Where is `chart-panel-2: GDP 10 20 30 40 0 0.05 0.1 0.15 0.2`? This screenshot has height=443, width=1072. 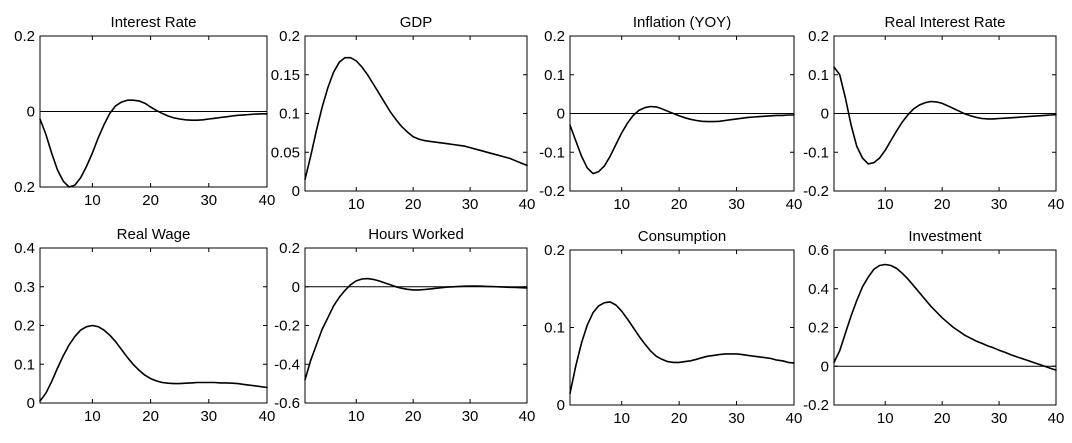 chart-panel-2: GDP 10 20 30 40 0 0.05 0.1 0.15 0.2 is located at coordinates (403, 113).